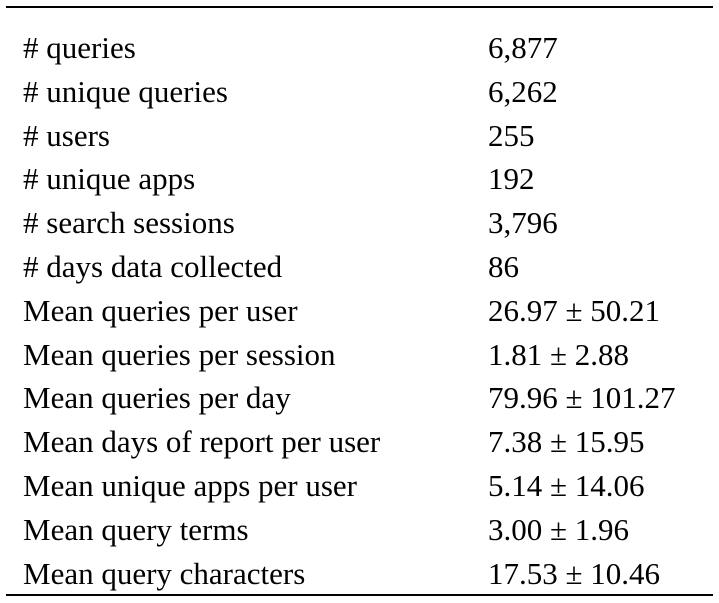  I want to click on row-value: 5.14 ± 14.06, so click(566, 485).